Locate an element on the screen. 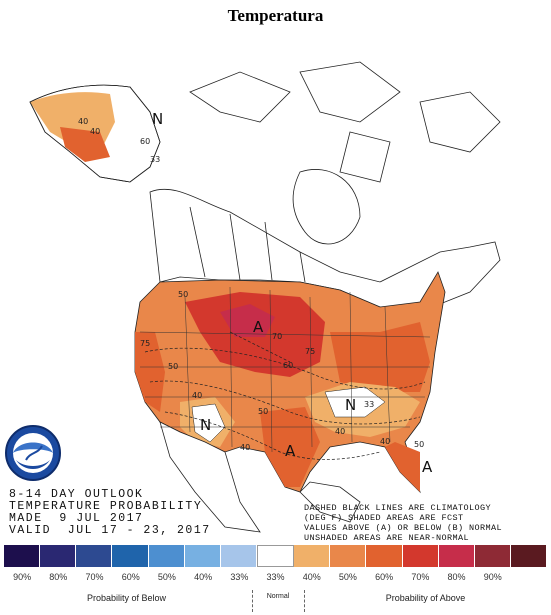 This screenshot has width=551, height=615. map-title: Temperatura is located at coordinates (275, 15).